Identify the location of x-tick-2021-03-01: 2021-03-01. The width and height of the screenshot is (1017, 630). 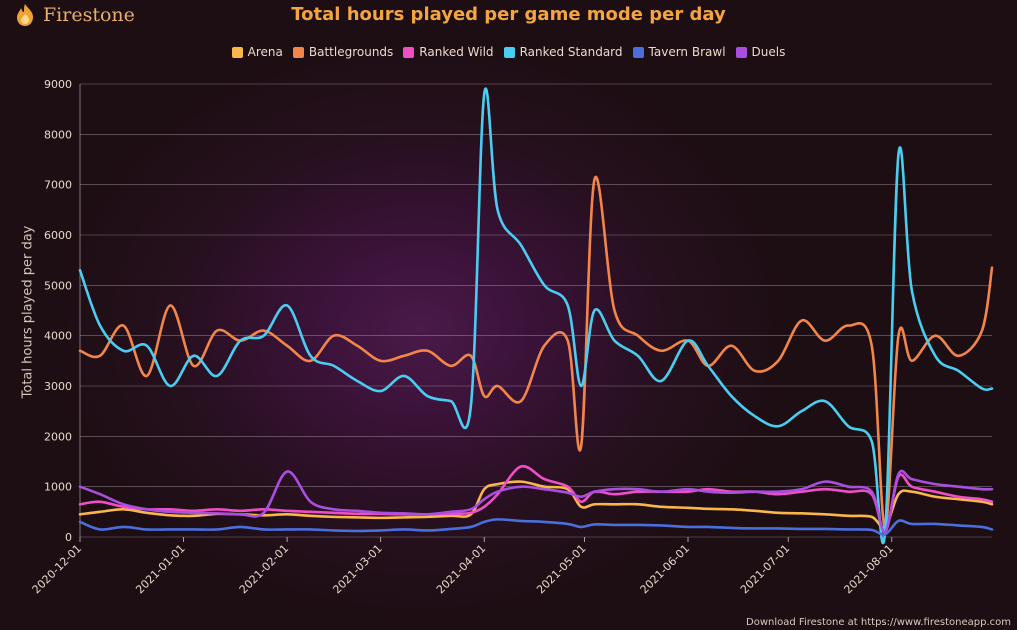
(357, 569).